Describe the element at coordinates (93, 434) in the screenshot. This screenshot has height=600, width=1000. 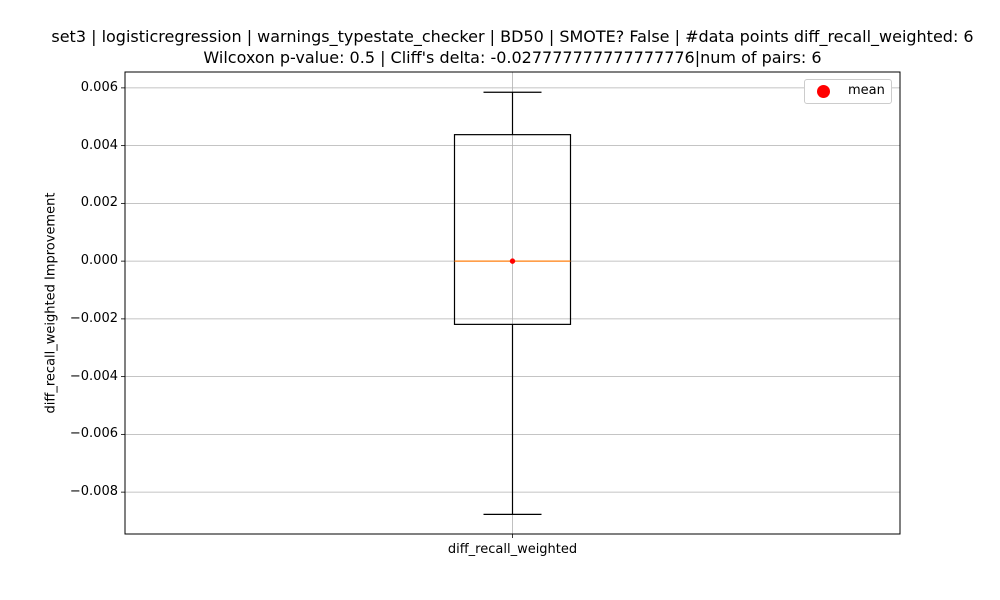
I see `y-tick-label: −0.006` at that location.